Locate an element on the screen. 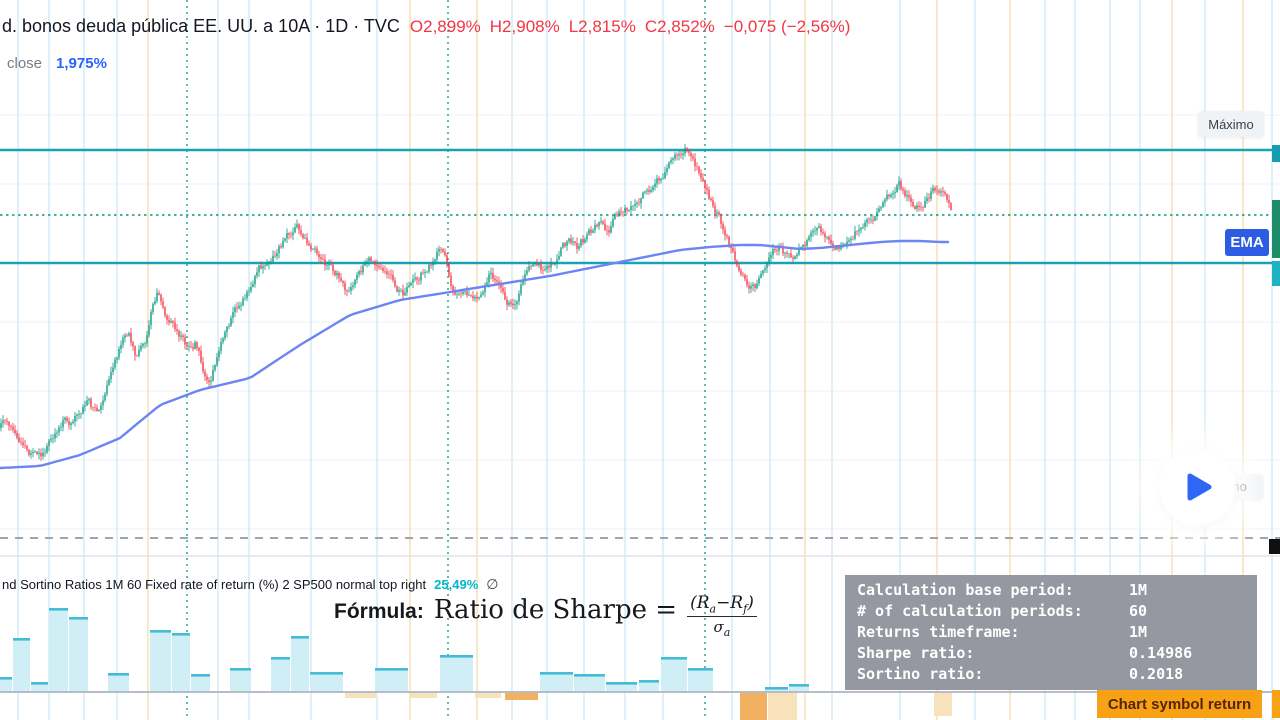 This screenshot has width=1280, height=720. formula-denominator: σa is located at coordinates (722, 629).